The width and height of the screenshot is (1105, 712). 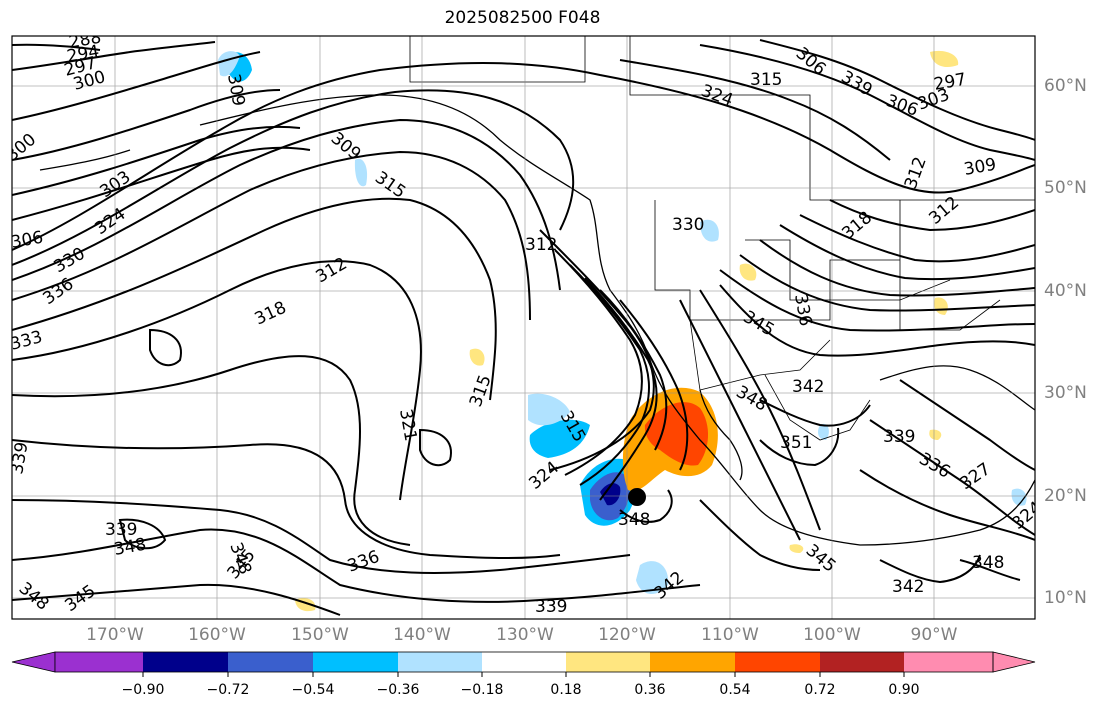 What do you see at coordinates (1065, 86) in the screenshot?
I see `lat-label-60n: 60°N` at bounding box center [1065, 86].